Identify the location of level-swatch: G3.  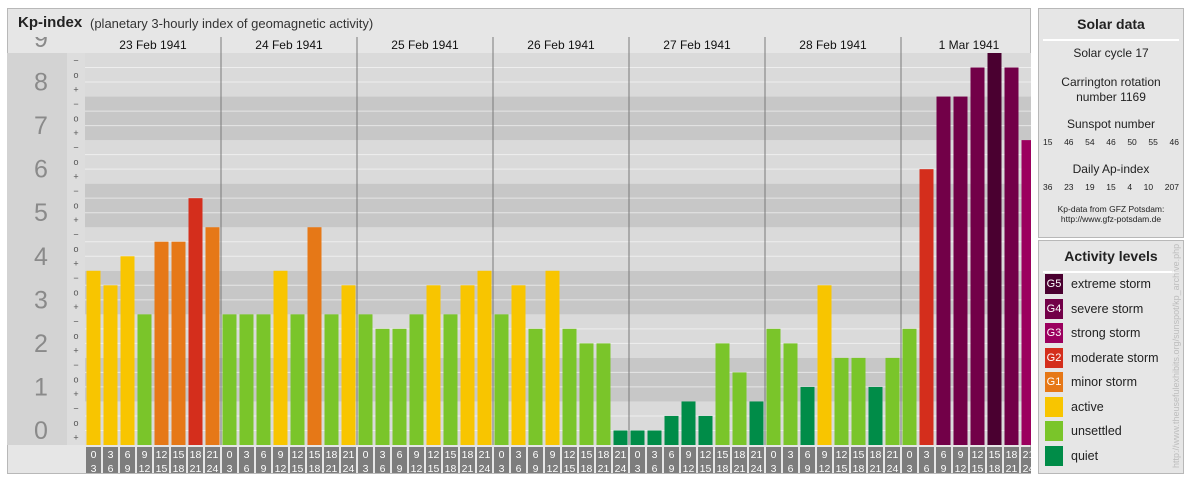
(1054, 333).